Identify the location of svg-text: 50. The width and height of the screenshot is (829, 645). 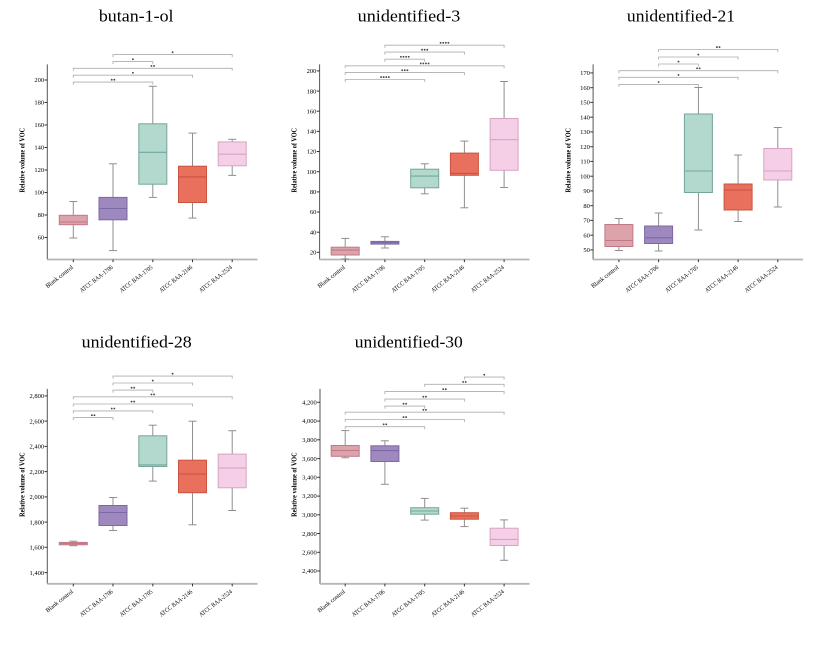
(586, 250).